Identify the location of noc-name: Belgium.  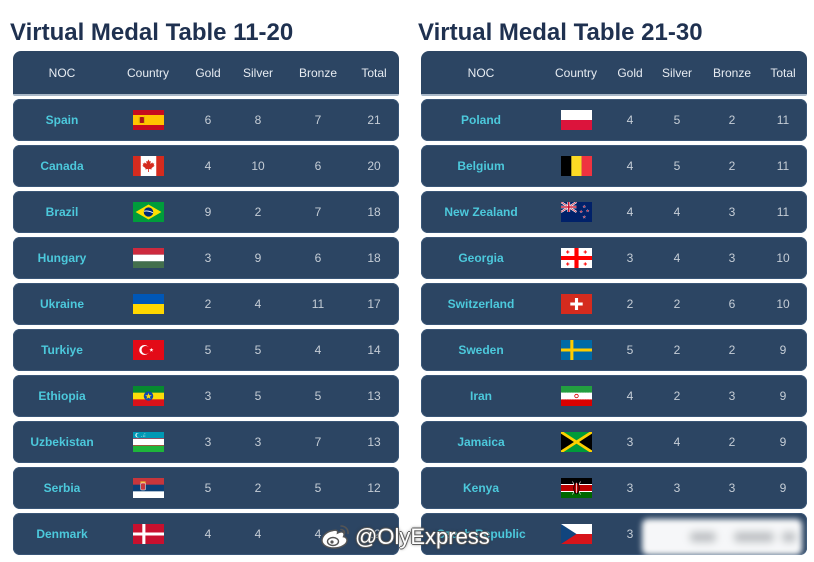
(481, 166).